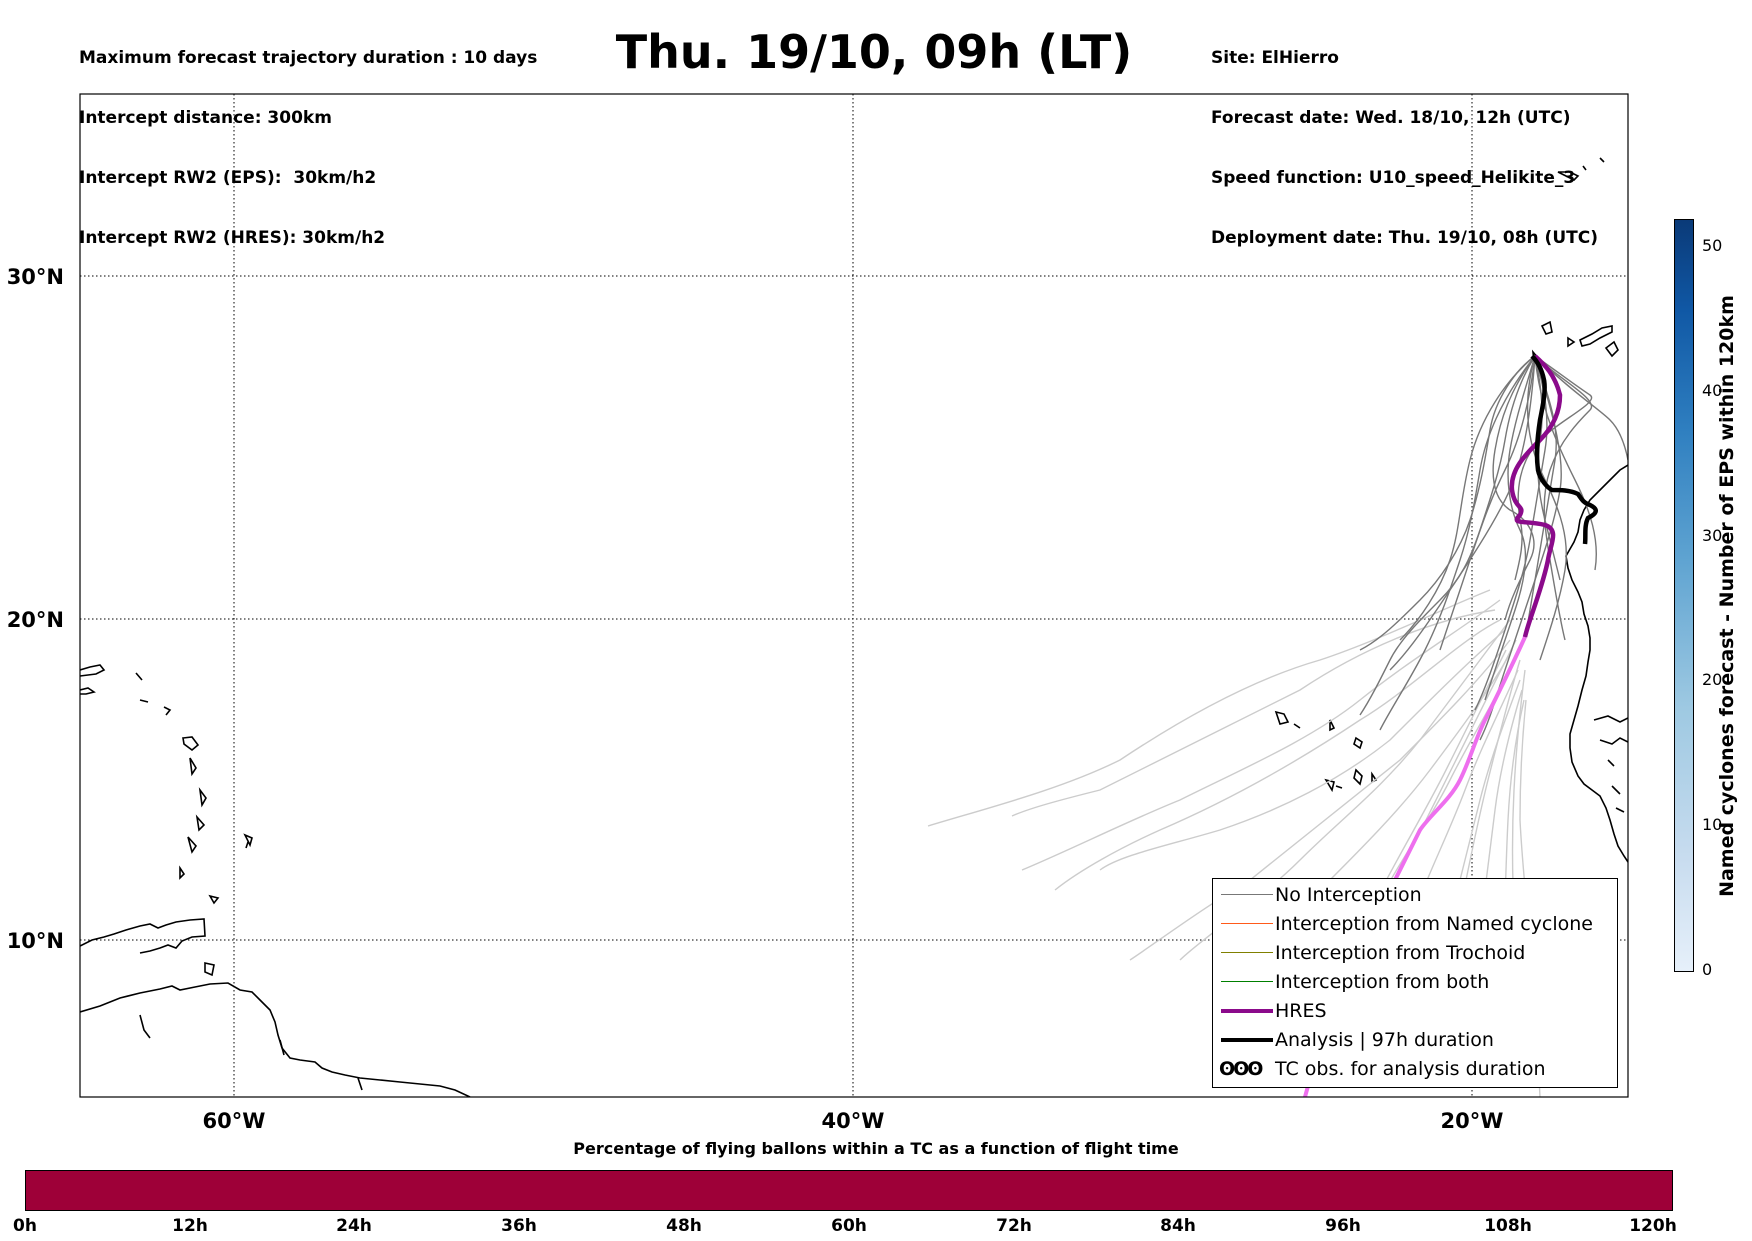  Describe the element at coordinates (684, 1226) in the screenshot. I see `bottom-tick: 48h` at that location.